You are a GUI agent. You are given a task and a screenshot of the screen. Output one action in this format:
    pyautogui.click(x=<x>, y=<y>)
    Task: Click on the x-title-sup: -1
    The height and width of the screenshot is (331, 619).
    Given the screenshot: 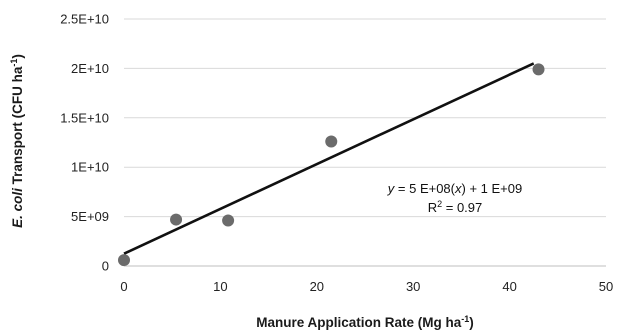 What is the action you would take?
    pyautogui.click(x=465, y=319)
    